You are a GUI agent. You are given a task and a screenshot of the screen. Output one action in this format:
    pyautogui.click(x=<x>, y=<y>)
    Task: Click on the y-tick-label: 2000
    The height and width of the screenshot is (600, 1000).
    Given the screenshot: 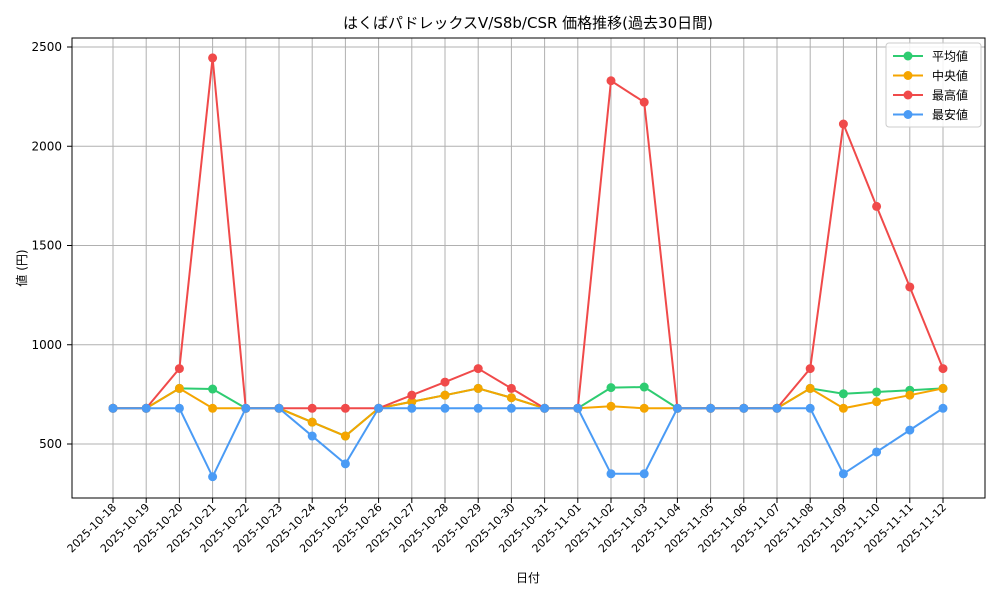 What is the action you would take?
    pyautogui.click(x=46, y=146)
    